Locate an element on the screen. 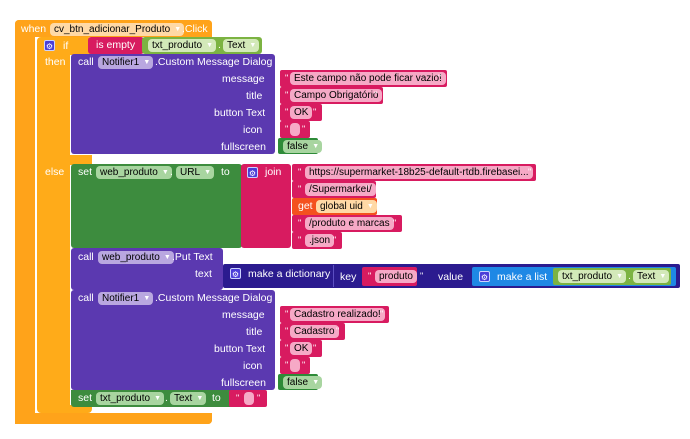  list-property-dropdown: Text ▼ is located at coordinates (651, 276).